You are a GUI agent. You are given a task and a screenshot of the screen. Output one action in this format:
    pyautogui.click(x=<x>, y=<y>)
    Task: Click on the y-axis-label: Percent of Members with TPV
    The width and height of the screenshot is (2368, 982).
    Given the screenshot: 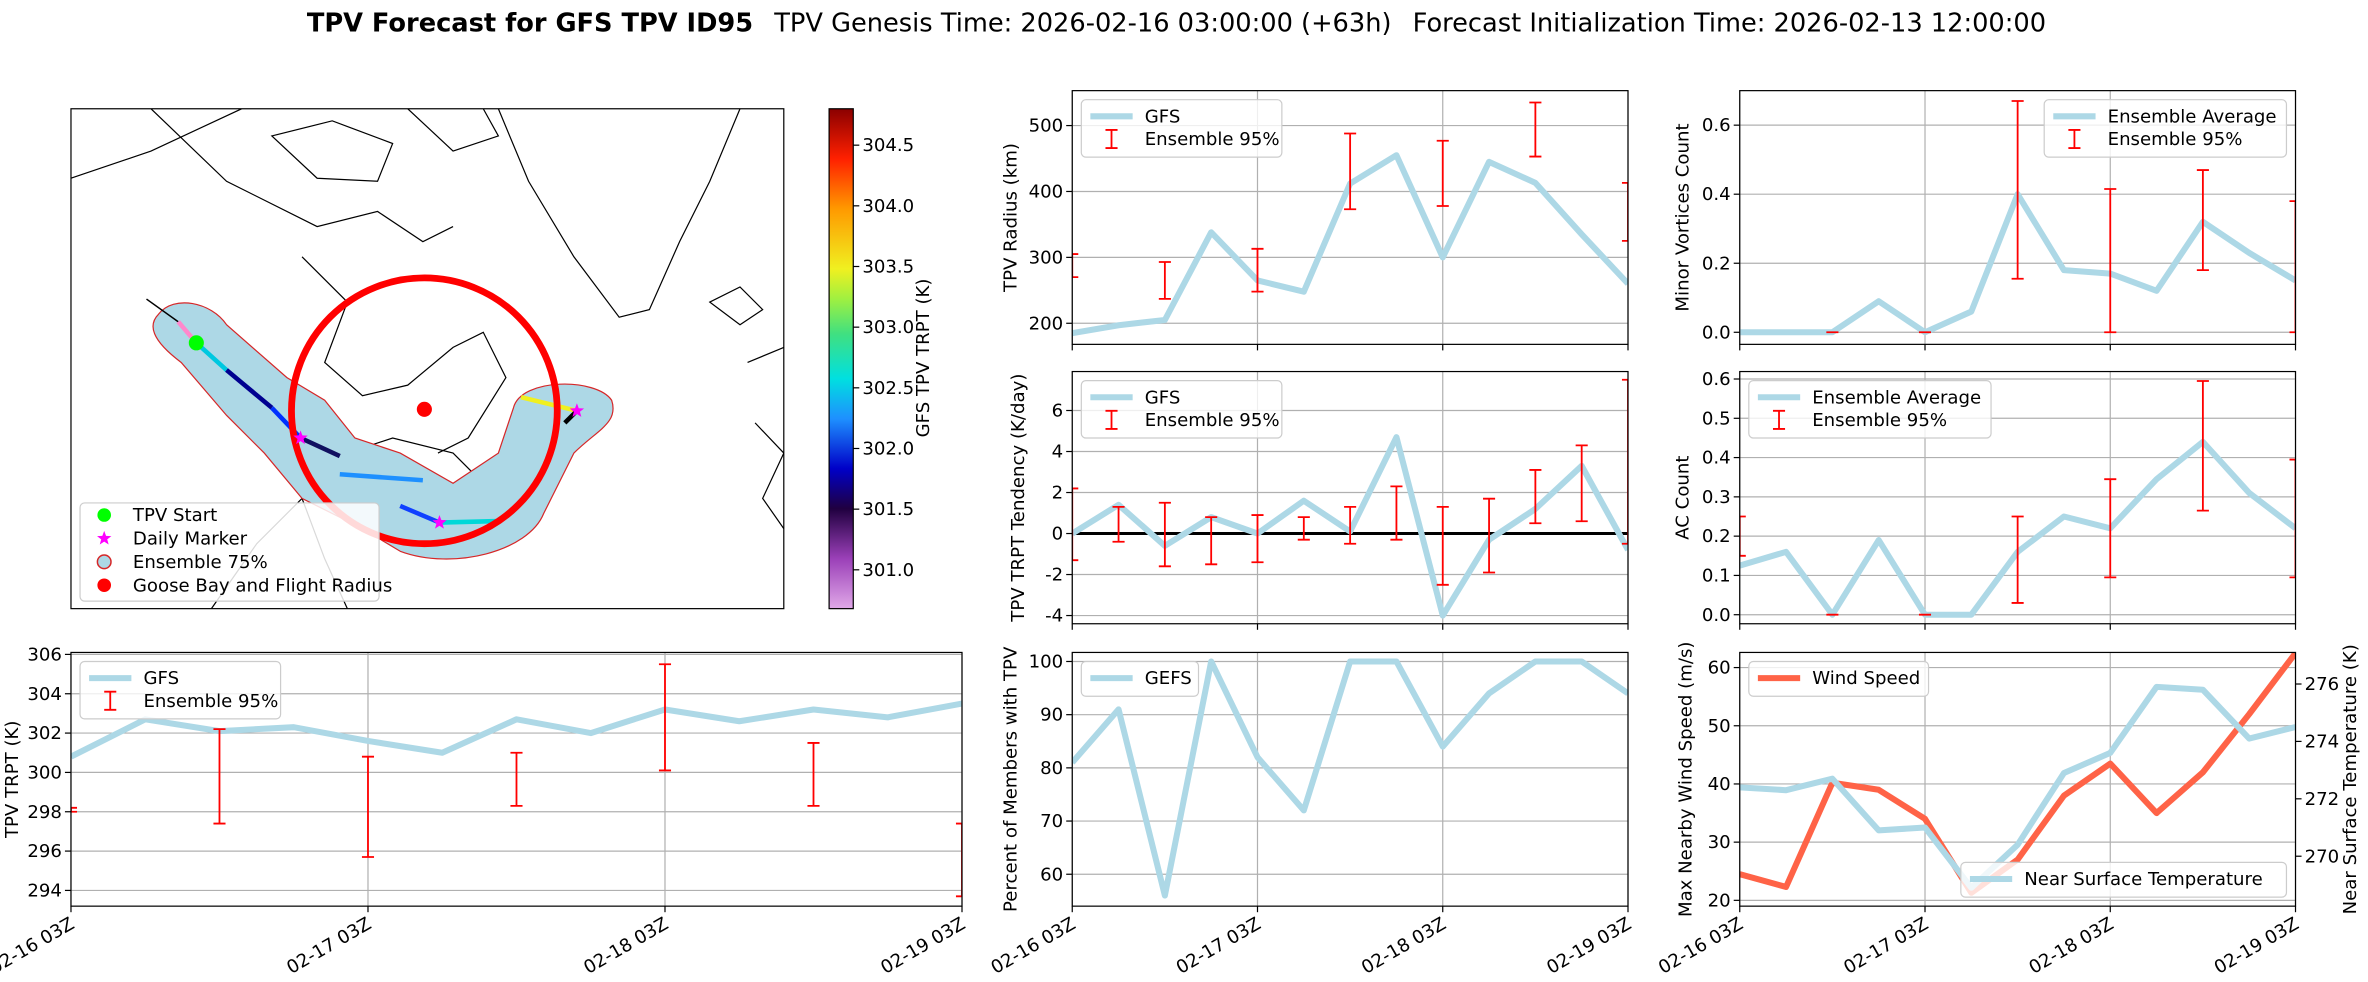 What is the action you would take?
    pyautogui.click(x=1010, y=779)
    